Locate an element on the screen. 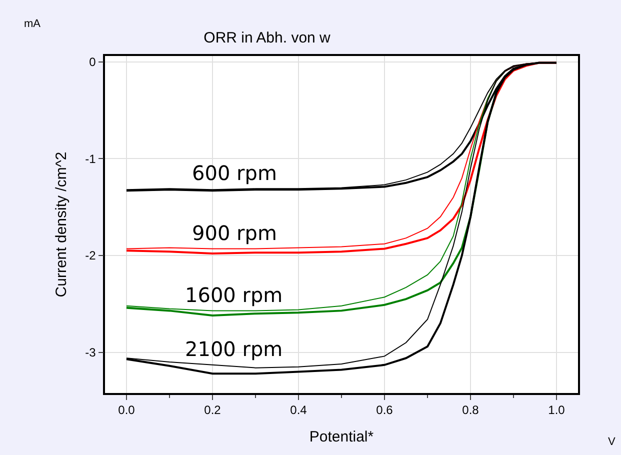 This screenshot has height=455, width=621. x-tick-label: 0.6 is located at coordinates (385, 410).